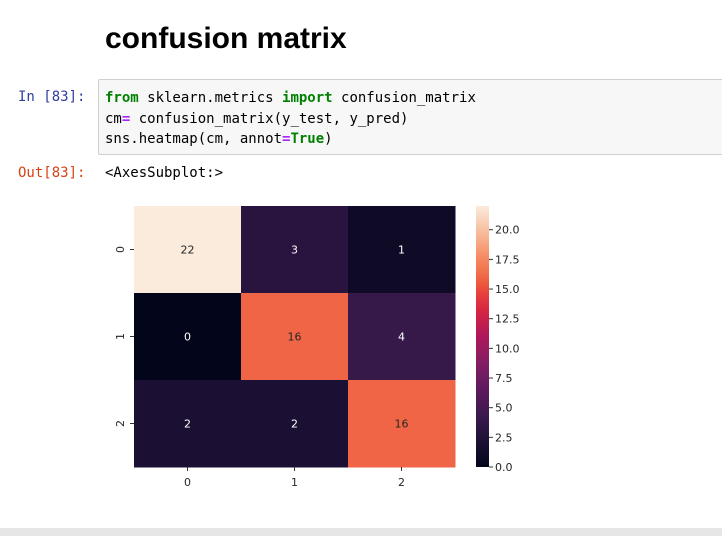 The image size is (722, 536). I want to click on code-token: confusion_matrix(y_test, y_pred), so click(269, 118).